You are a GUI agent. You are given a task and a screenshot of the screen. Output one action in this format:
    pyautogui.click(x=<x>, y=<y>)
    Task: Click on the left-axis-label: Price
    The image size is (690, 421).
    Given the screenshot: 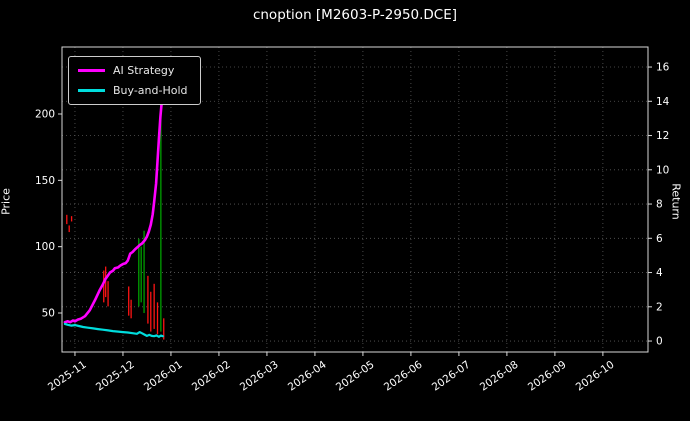 What is the action you would take?
    pyautogui.click(x=6, y=201)
    